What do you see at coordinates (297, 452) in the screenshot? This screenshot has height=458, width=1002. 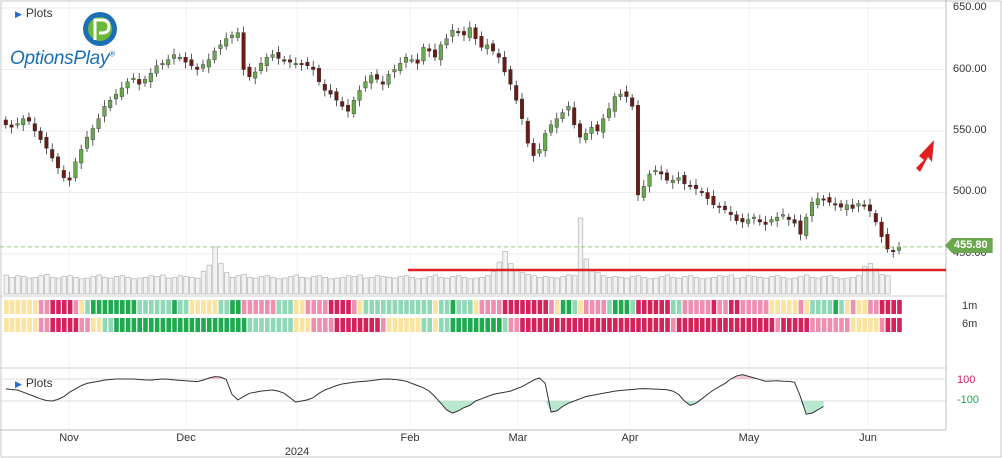 I see `x-tick-year-label: 2024` at bounding box center [297, 452].